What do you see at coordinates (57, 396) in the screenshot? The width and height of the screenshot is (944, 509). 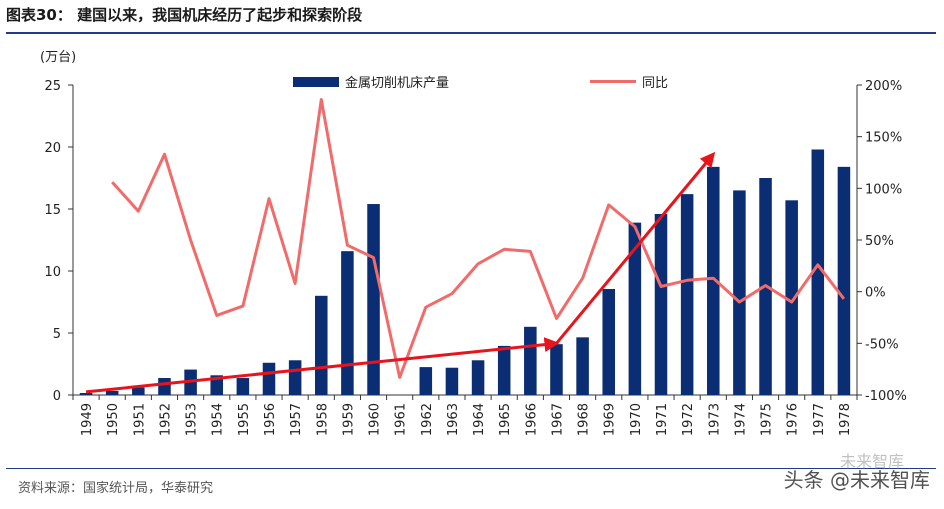 I see `left-tick-label: 0` at bounding box center [57, 396].